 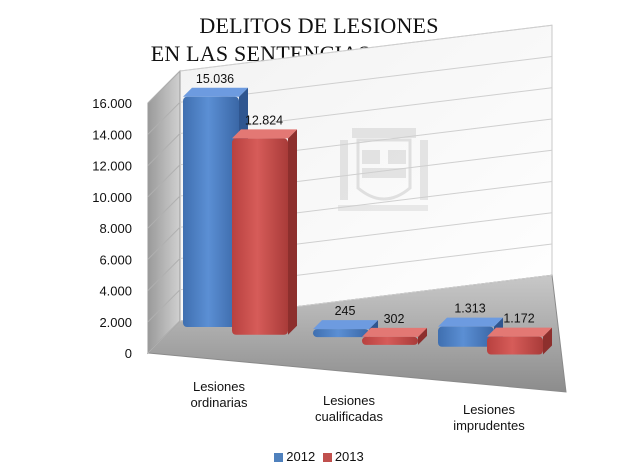 What do you see at coordinates (519, 332) in the screenshot?
I see `bar-2013-2-top` at bounding box center [519, 332].